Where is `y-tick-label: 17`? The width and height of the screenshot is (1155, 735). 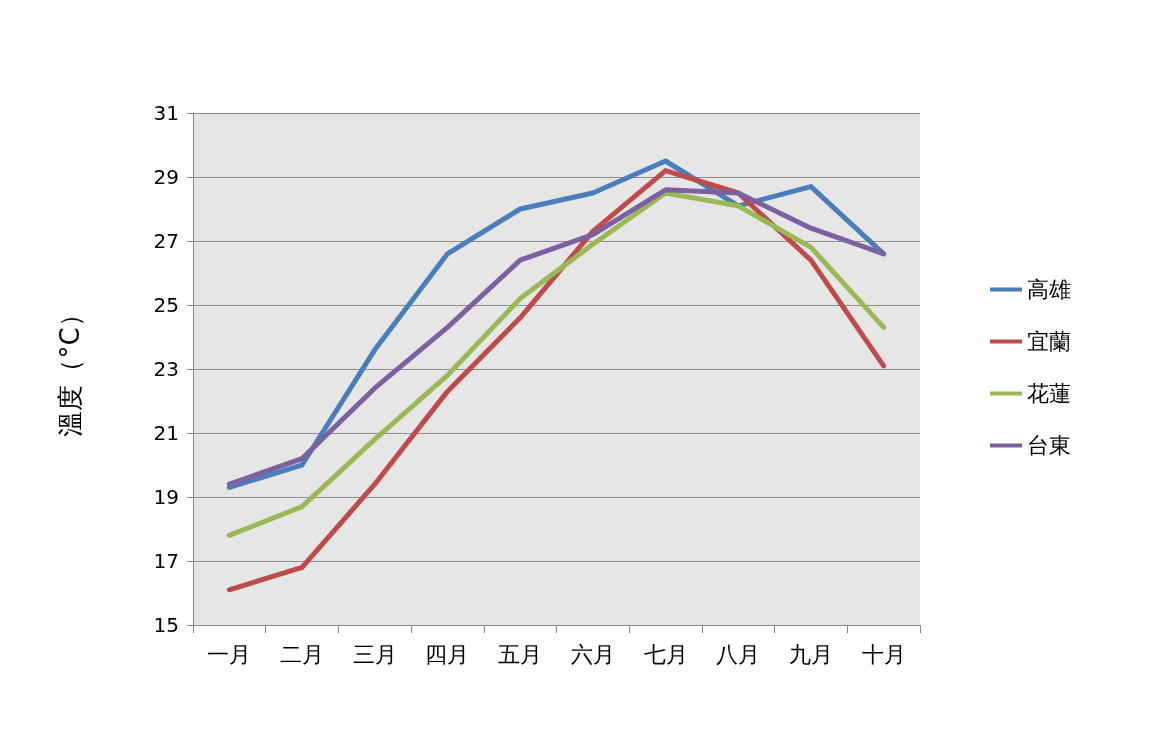
y-tick-label: 17 is located at coordinates (166, 561).